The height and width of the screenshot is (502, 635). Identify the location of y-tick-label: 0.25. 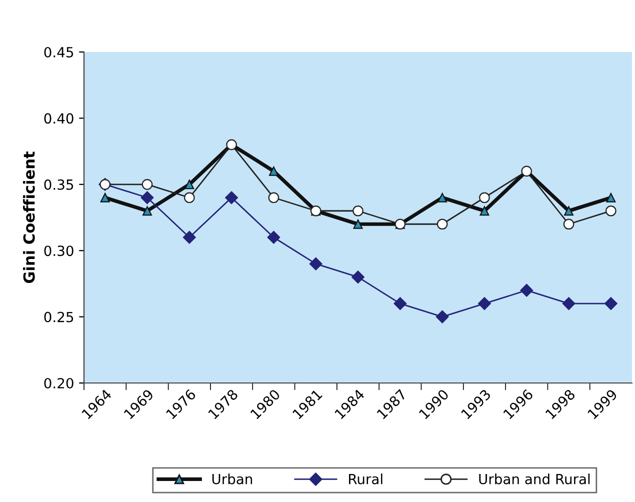
(59, 317).